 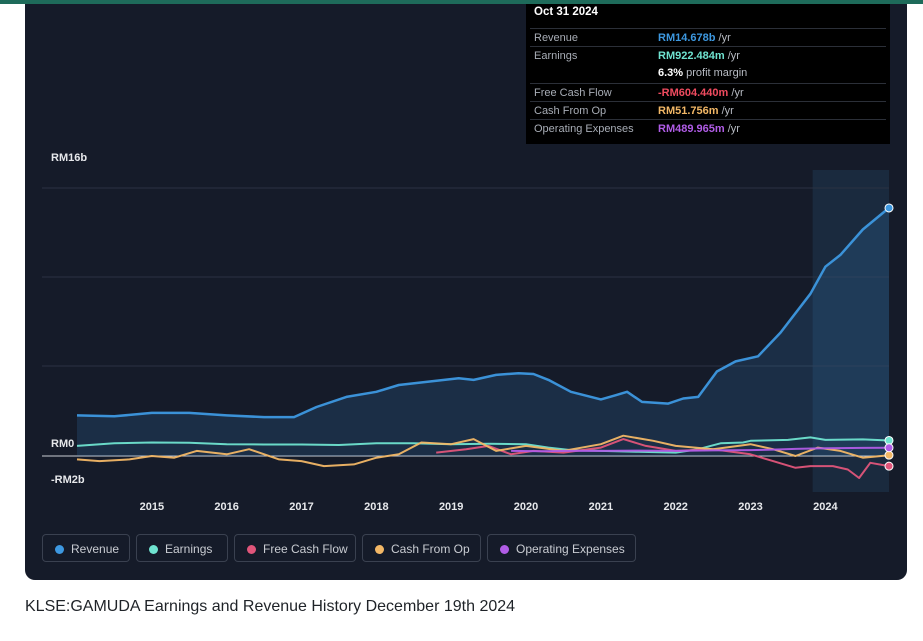 What do you see at coordinates (570, 111) in the screenshot?
I see `tooltip-label: Cash From Op` at bounding box center [570, 111].